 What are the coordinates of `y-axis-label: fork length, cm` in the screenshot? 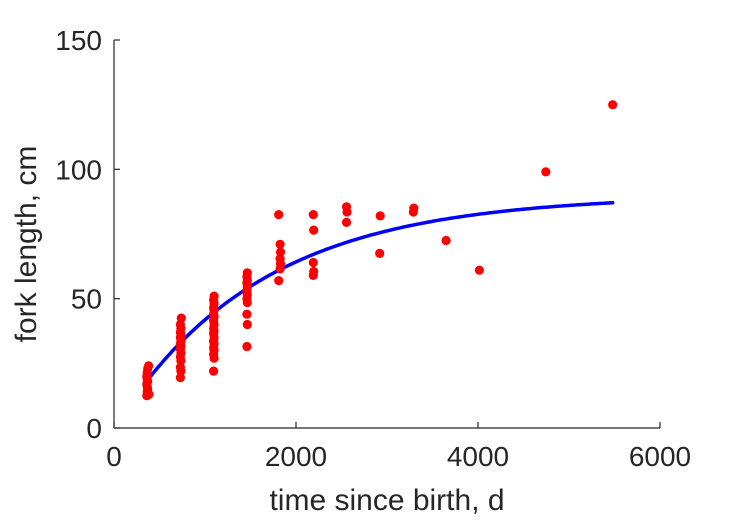 It's located at (26, 244).